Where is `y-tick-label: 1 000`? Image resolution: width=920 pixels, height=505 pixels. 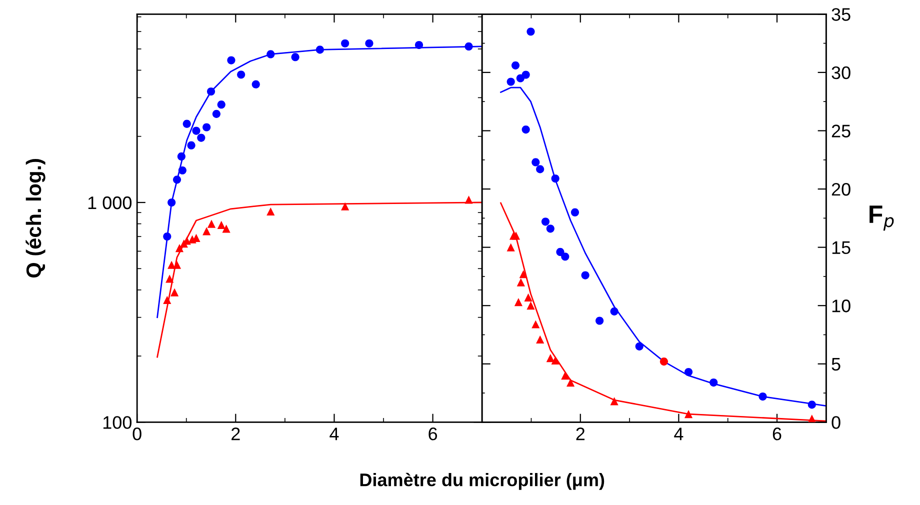
y-tick-label: 1 000 is located at coordinates (110, 203).